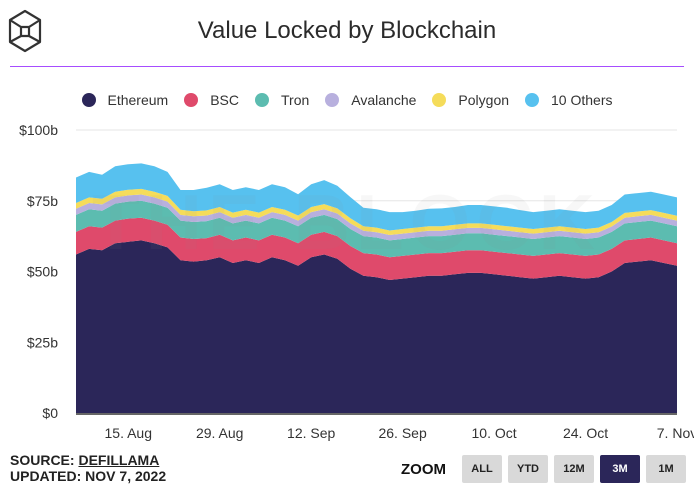 The image size is (694, 494). Describe the element at coordinates (42, 342) in the screenshot. I see `y-tick-label: $25b` at that location.